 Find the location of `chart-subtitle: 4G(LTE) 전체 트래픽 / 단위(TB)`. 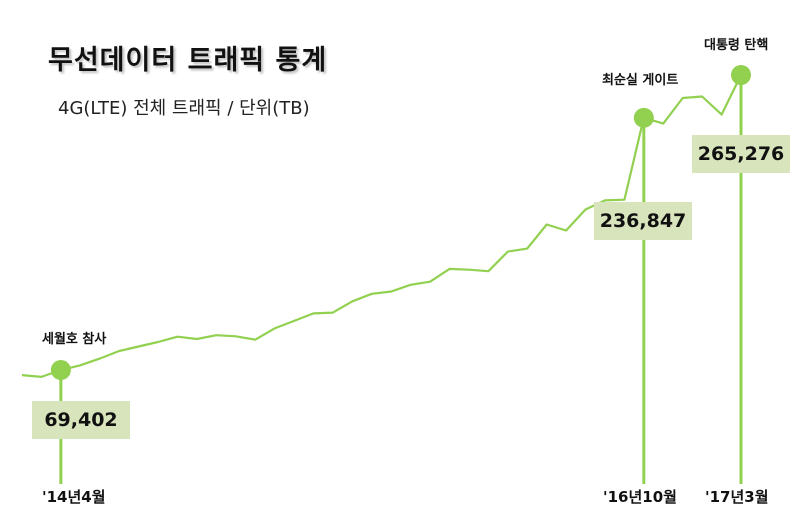

chart-subtitle: 4G(LTE) 전체 트래픽 / 단위(TB) is located at coordinates (184, 108).